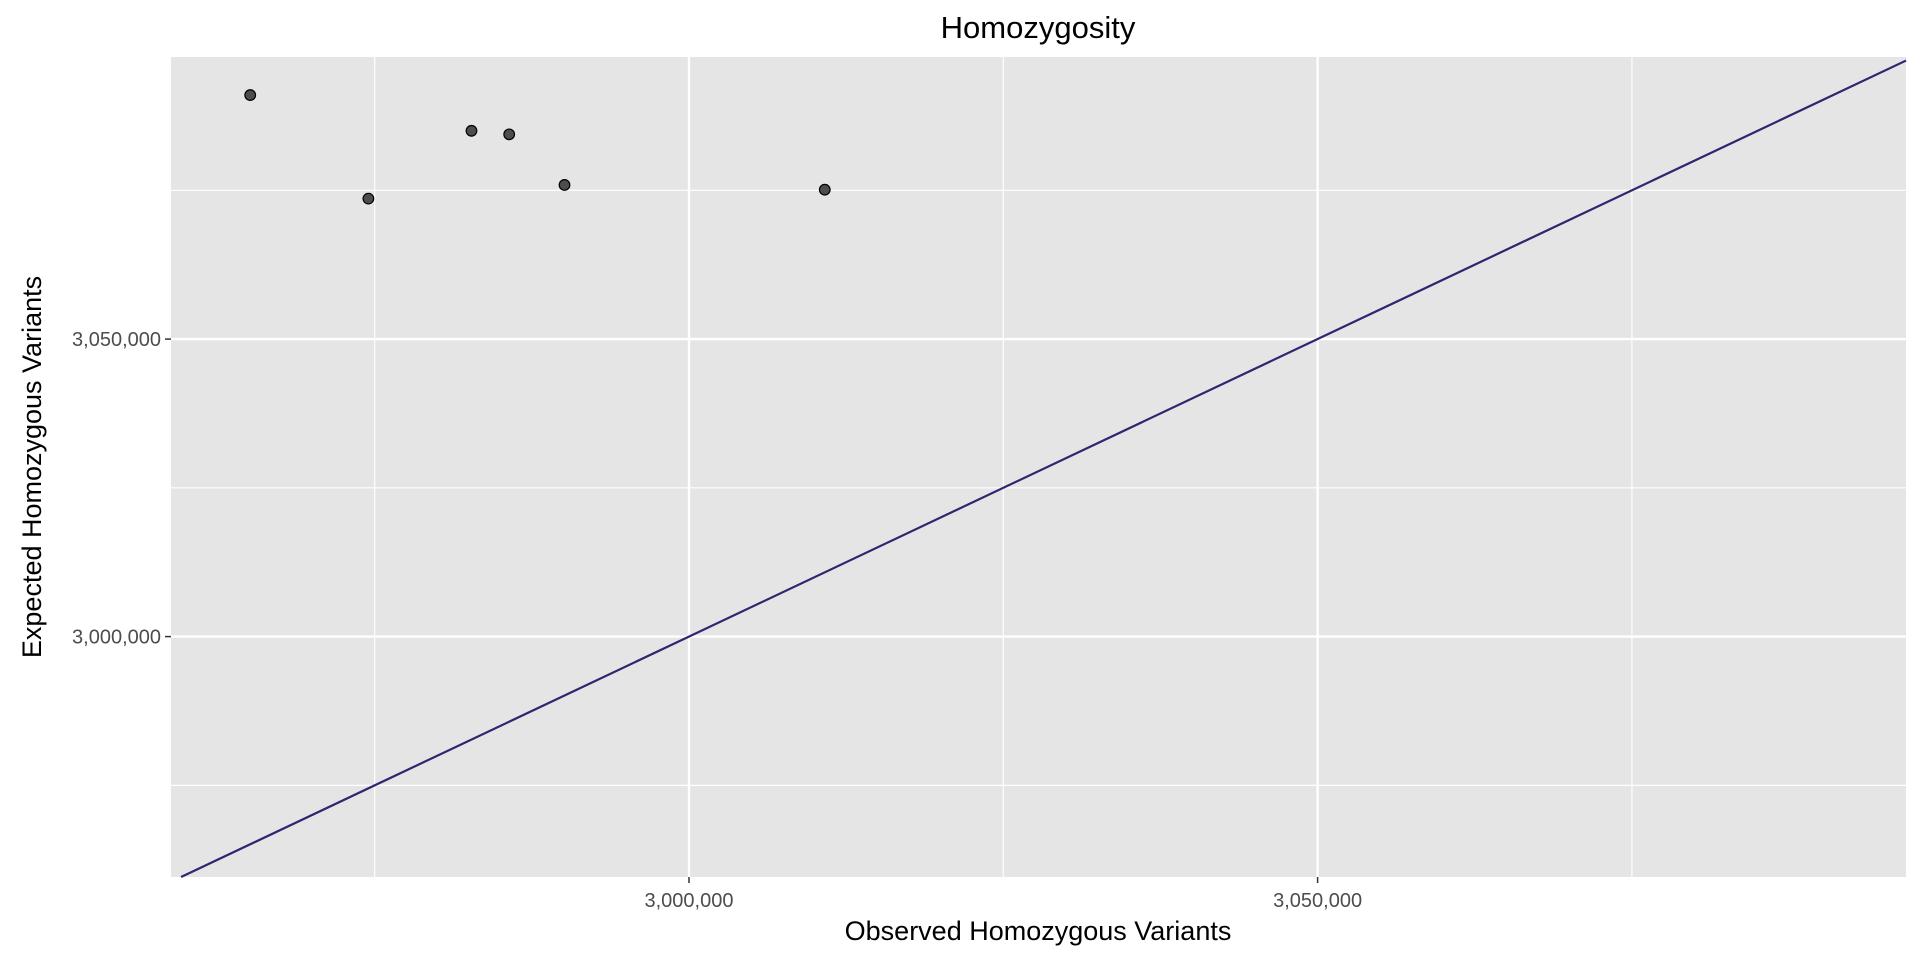 Image resolution: width=1920 pixels, height=960 pixels. What do you see at coordinates (116, 638) in the screenshot?
I see `y-tick-label: 3,000,000` at bounding box center [116, 638].